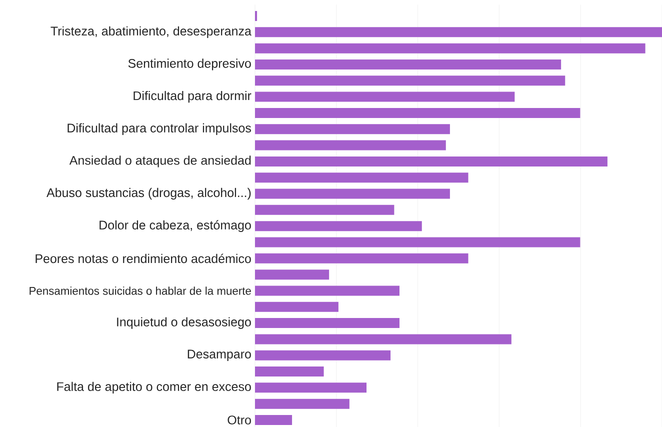 The width and height of the screenshot is (662, 427). What do you see at coordinates (193, 96) in the screenshot?
I see `y-tick-label: Dificultad para dormir` at bounding box center [193, 96].